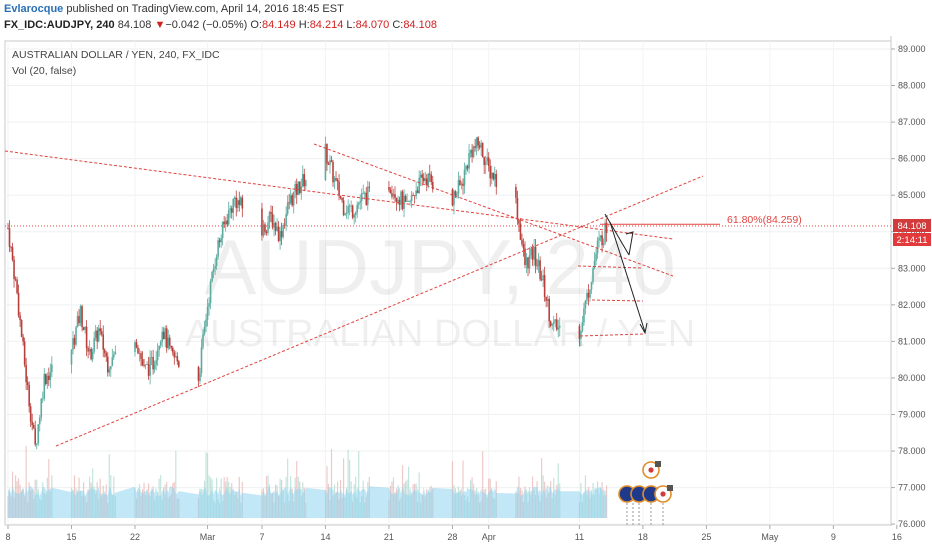 This screenshot has width=932, height=550. I want to click on x-tick-label: 21, so click(389, 537).